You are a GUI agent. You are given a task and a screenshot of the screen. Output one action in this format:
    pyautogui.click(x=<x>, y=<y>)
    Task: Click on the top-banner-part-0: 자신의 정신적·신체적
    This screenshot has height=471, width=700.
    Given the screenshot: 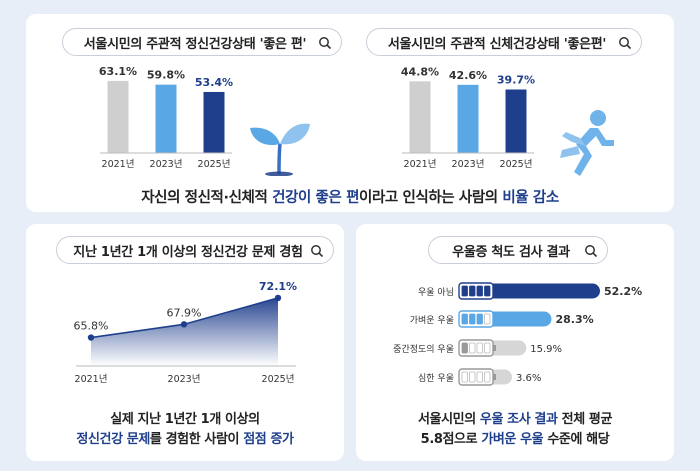 What is the action you would take?
    pyautogui.click(x=207, y=198)
    